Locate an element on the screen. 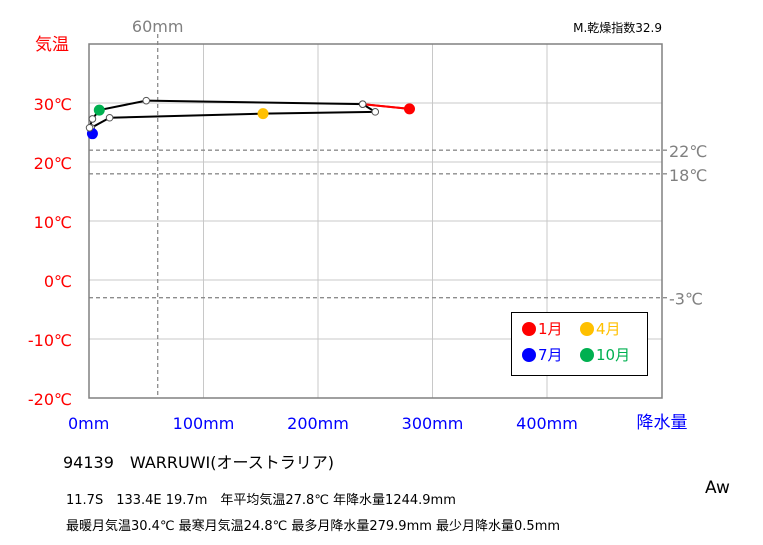 The image size is (763, 545). legend: 1月 4月 7月 10月 is located at coordinates (579, 344).